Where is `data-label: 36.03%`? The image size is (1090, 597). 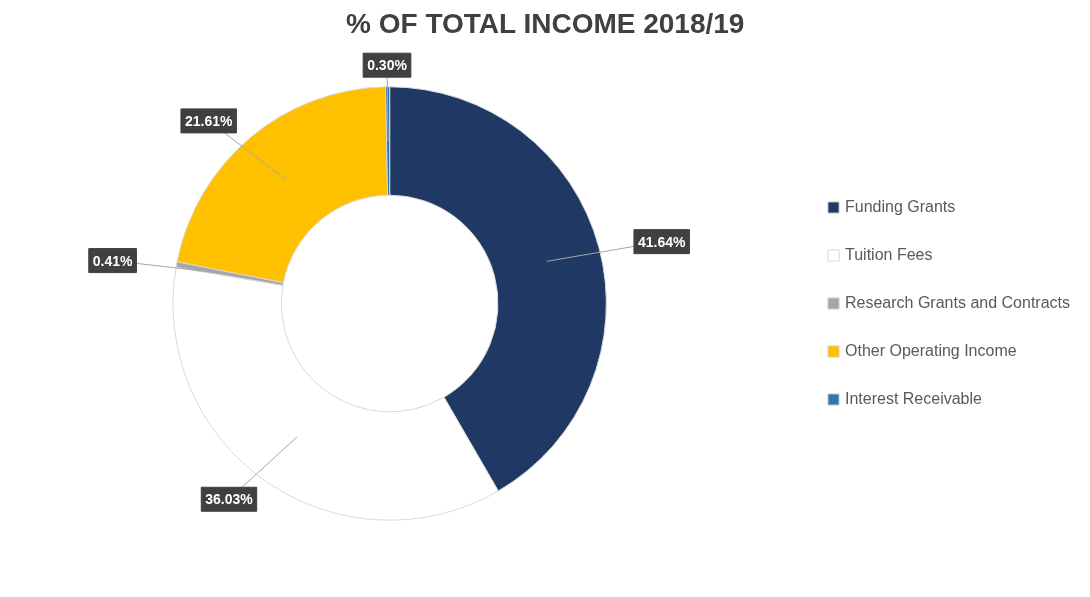
data-label: 36.03% is located at coordinates (229, 499).